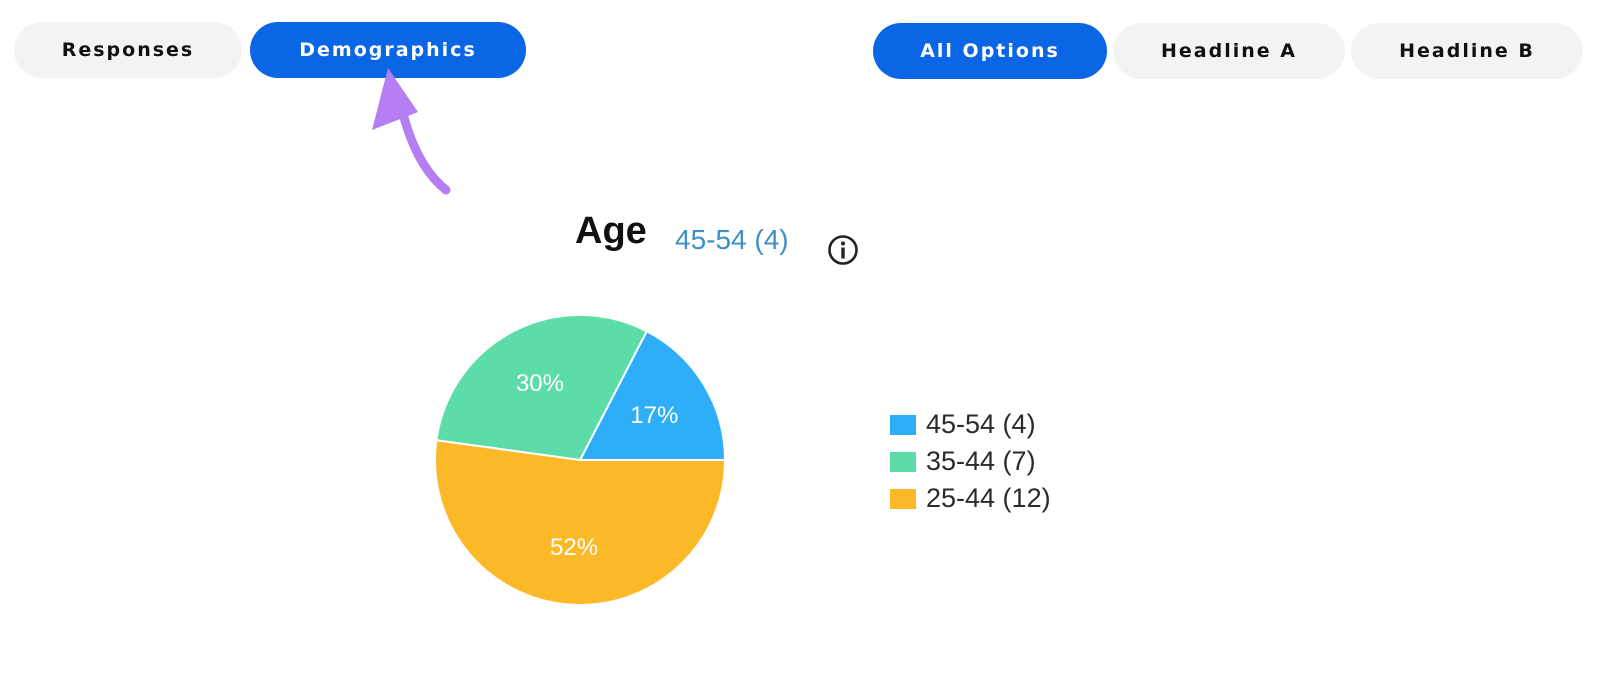 This screenshot has height=688, width=1600. I want to click on legend-item: 45-54 (4), so click(970, 424).